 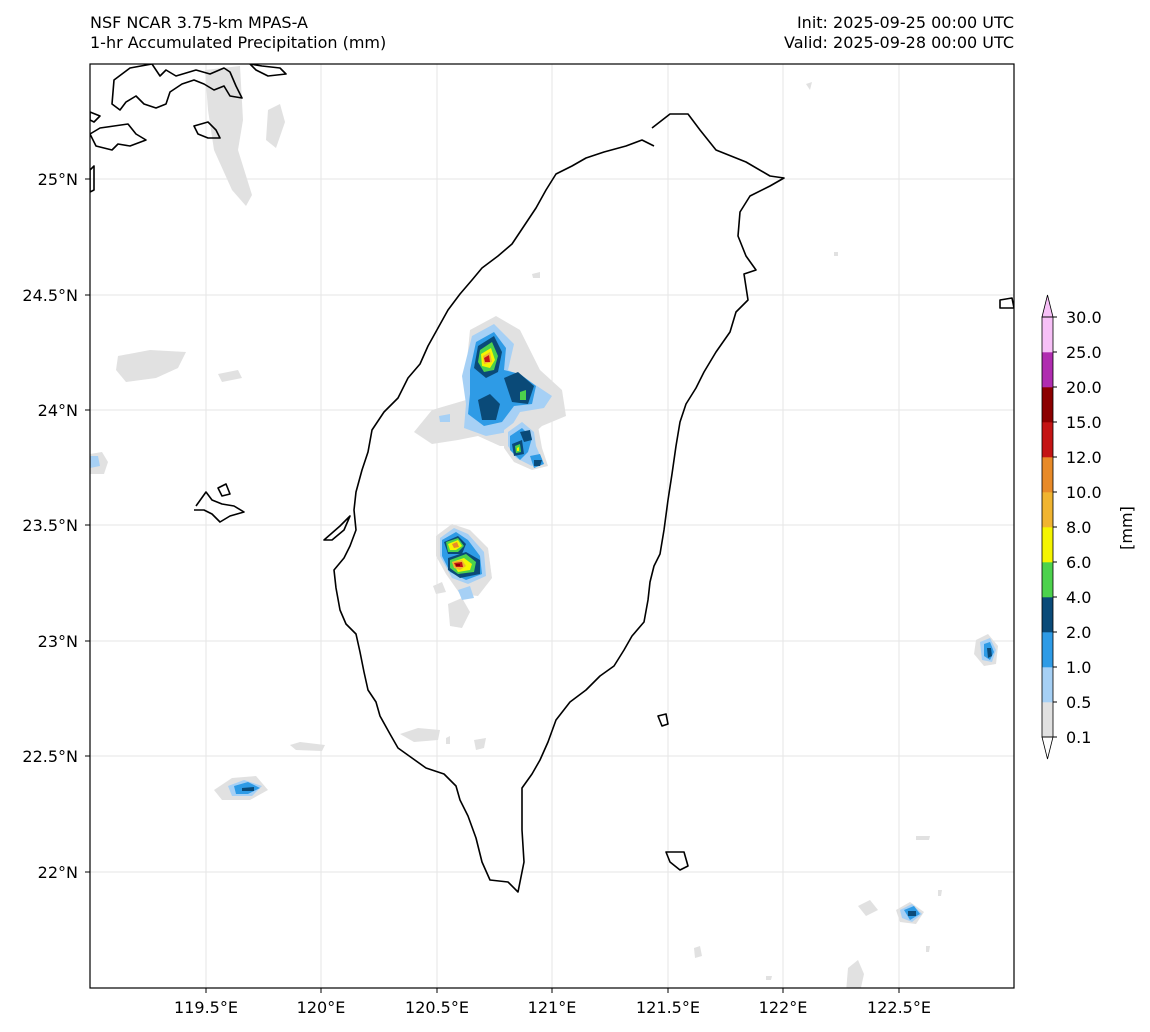 What do you see at coordinates (177, 87) in the screenshot?
I see `china-coast` at bounding box center [177, 87].